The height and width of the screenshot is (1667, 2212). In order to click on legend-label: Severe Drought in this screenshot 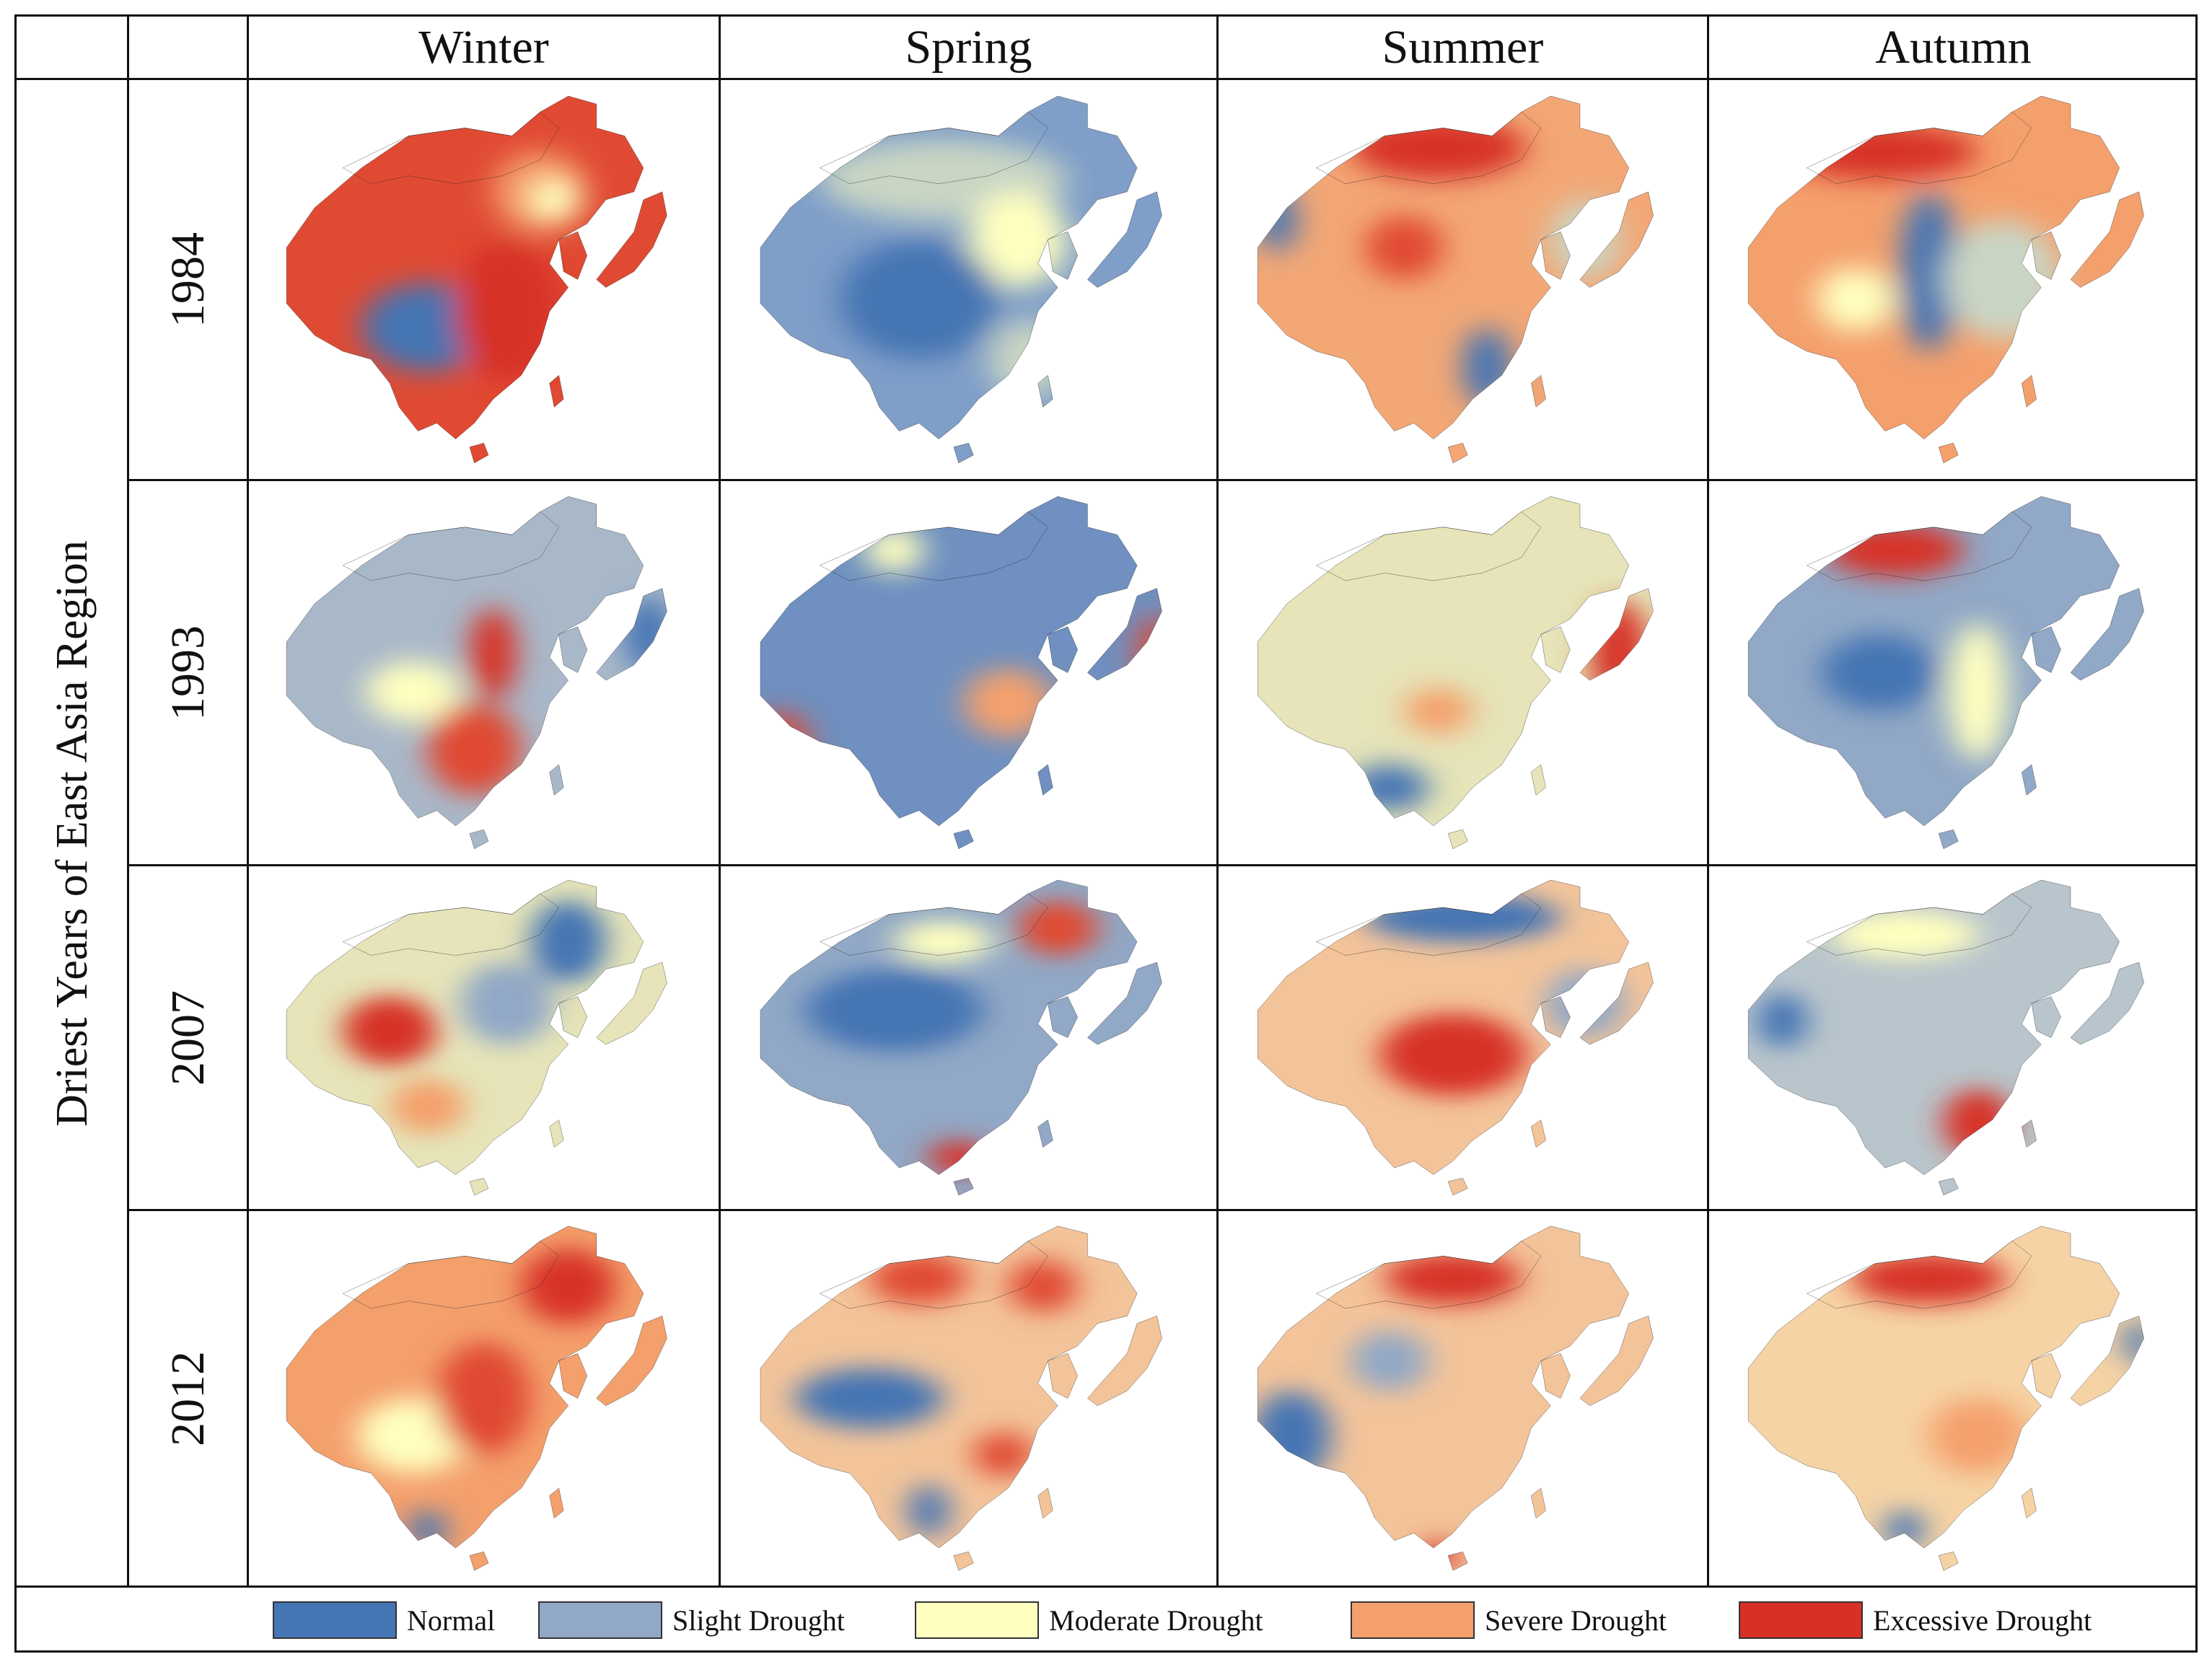, I will do `click(1576, 1621)`.